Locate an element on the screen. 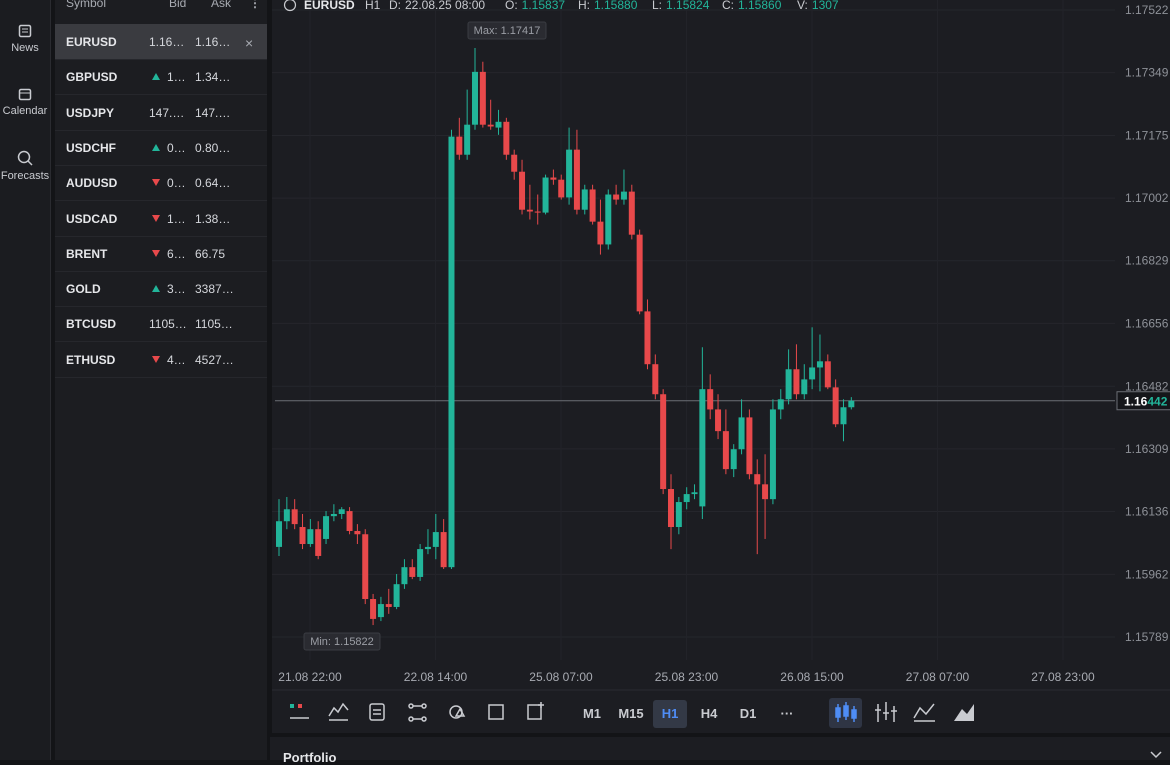  x-tick-label: 21.08 22:00 is located at coordinates (310, 677).